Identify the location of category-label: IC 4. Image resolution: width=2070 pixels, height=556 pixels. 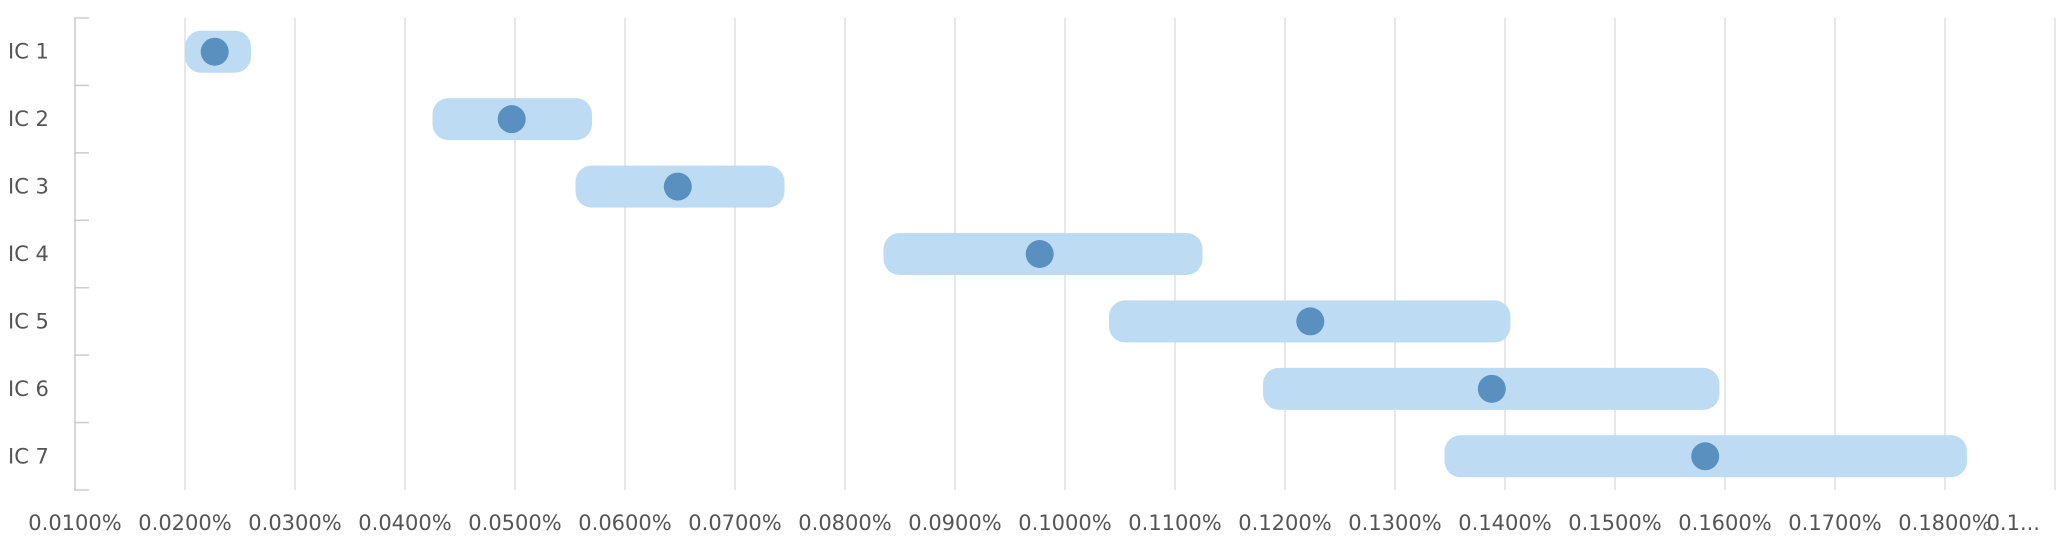
(28, 254).